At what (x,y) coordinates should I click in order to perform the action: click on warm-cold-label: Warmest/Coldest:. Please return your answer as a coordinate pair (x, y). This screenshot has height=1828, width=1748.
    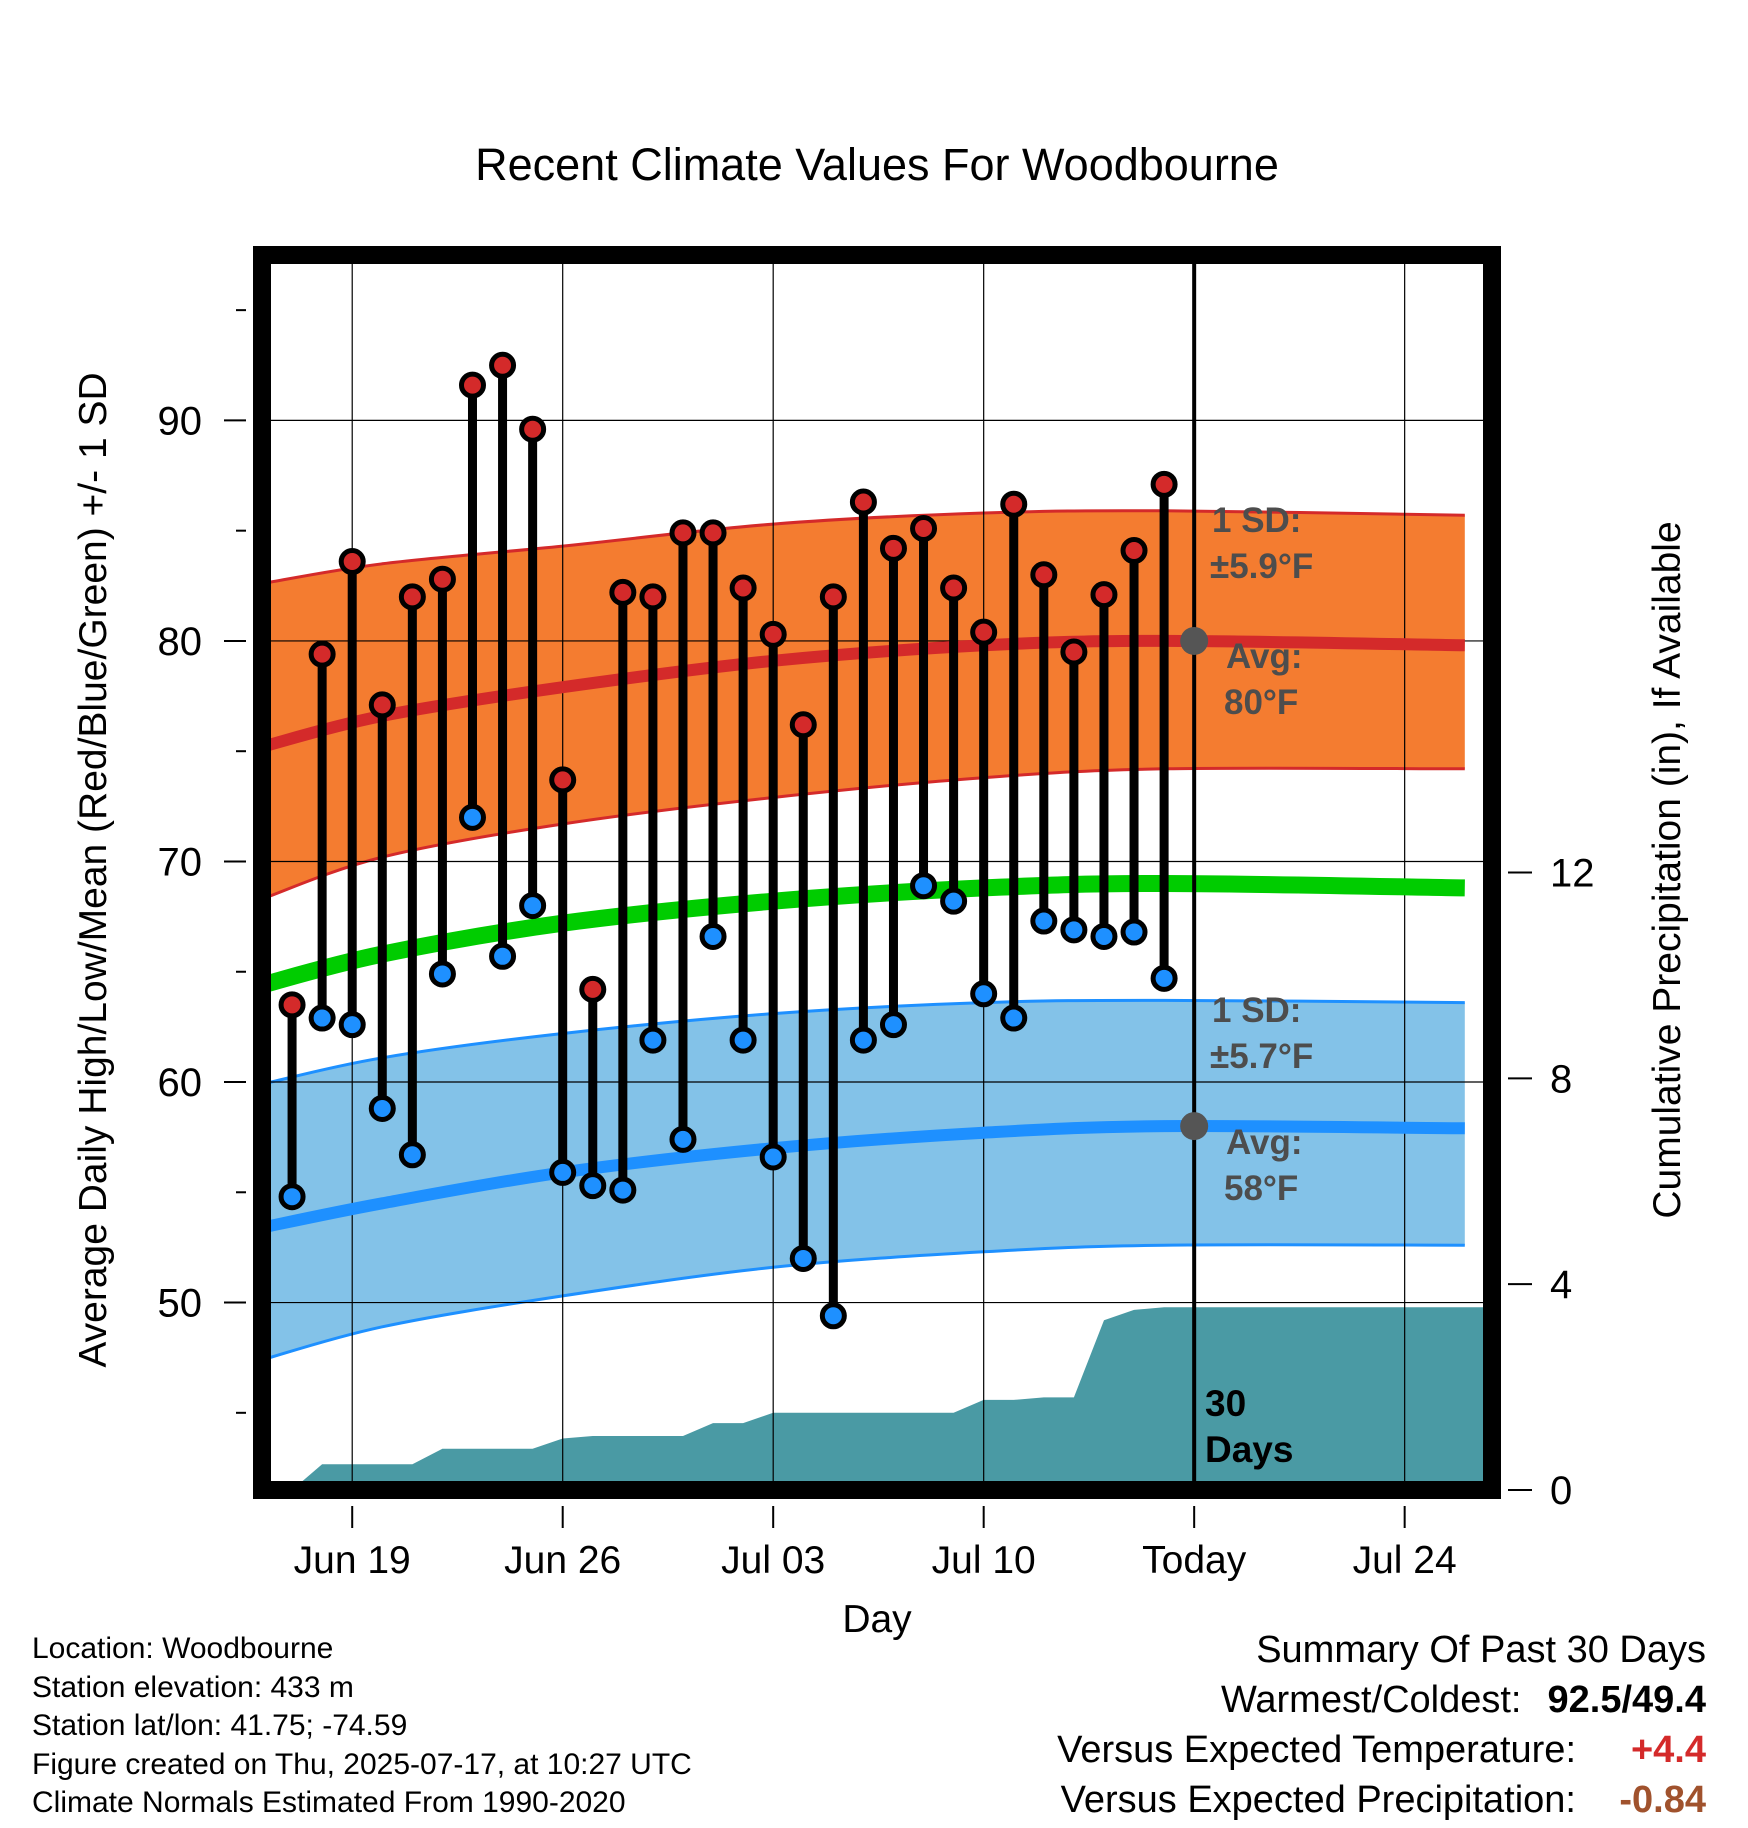
    Looking at the image, I should click on (1371, 1700).